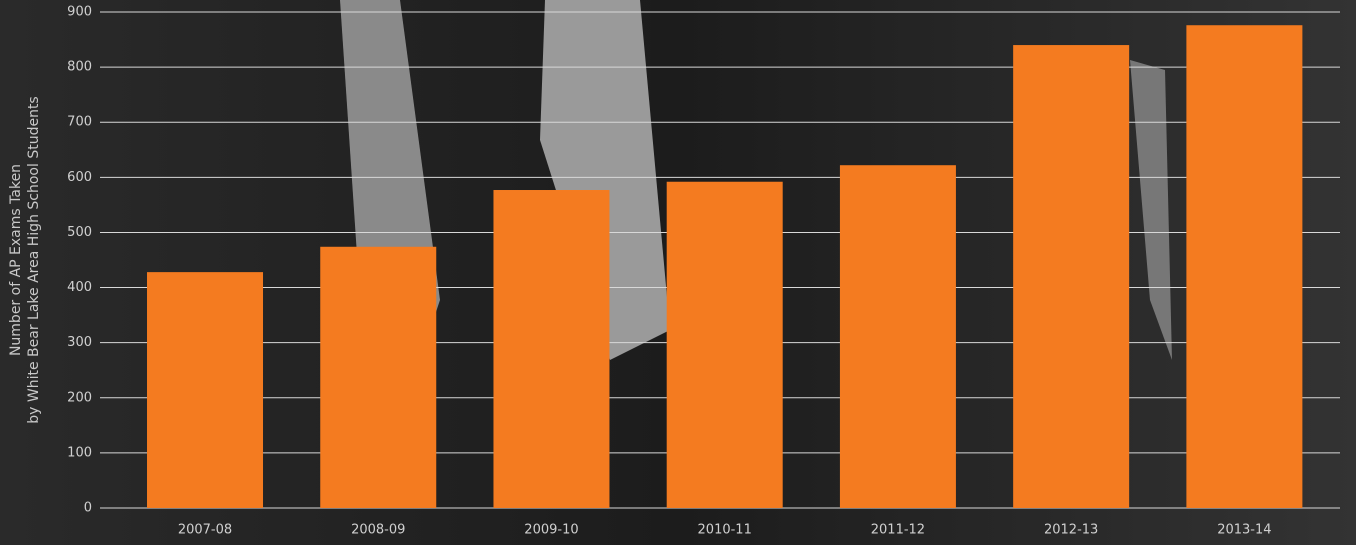  What do you see at coordinates (79, 232) in the screenshot?
I see `y-tick-label: 500` at bounding box center [79, 232].